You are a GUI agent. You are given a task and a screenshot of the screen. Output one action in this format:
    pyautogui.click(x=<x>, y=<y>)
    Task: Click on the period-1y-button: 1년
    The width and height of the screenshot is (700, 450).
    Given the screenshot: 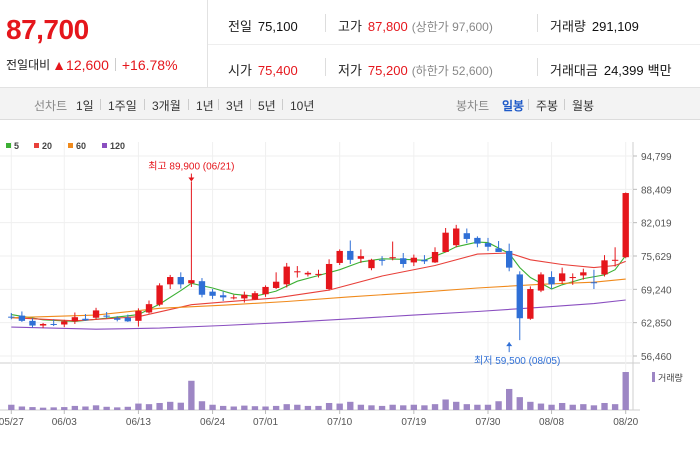 What is the action you would take?
    pyautogui.click(x=205, y=106)
    